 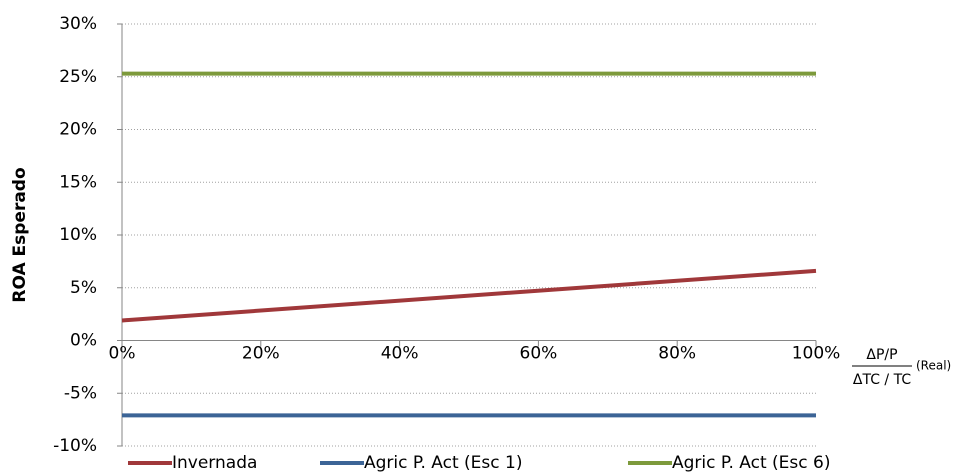 I want to click on series-line, so click(x=469, y=295).